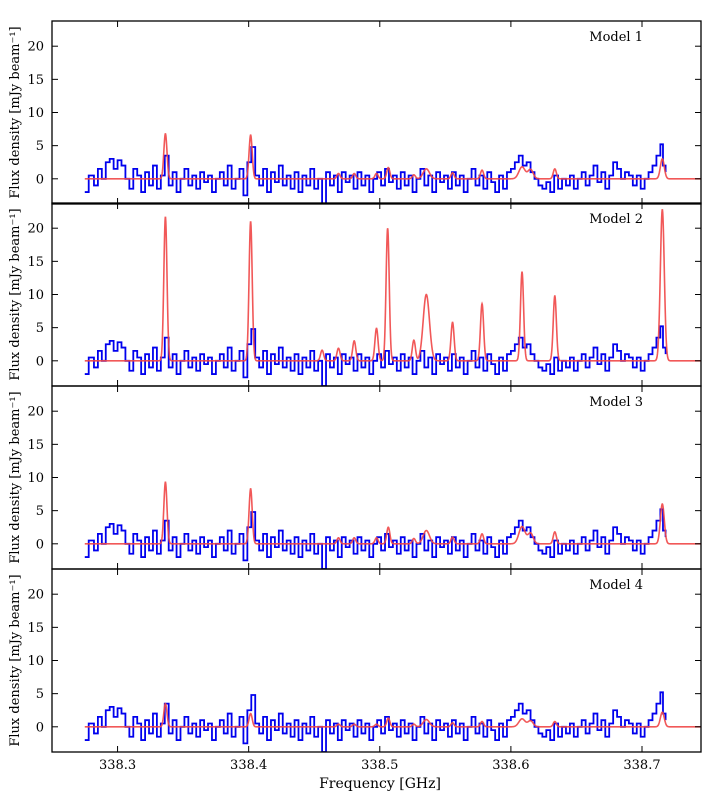  What do you see at coordinates (616, 585) in the screenshot?
I see `panel-title: Model 4` at bounding box center [616, 585].